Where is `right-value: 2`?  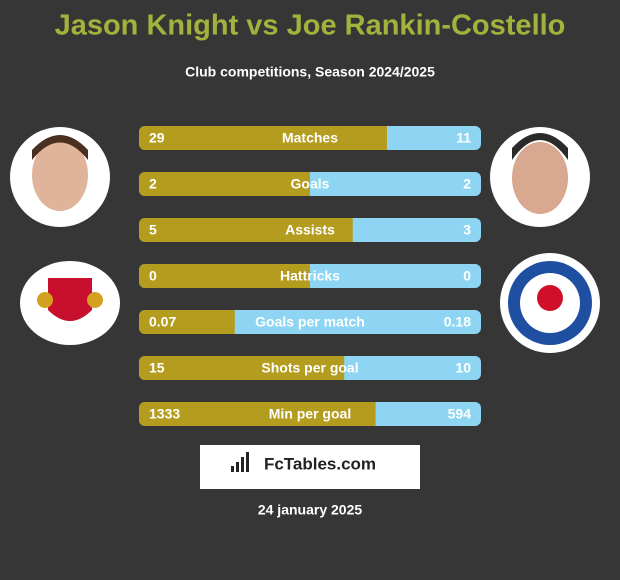
right-value: 2 is located at coordinates (467, 184).